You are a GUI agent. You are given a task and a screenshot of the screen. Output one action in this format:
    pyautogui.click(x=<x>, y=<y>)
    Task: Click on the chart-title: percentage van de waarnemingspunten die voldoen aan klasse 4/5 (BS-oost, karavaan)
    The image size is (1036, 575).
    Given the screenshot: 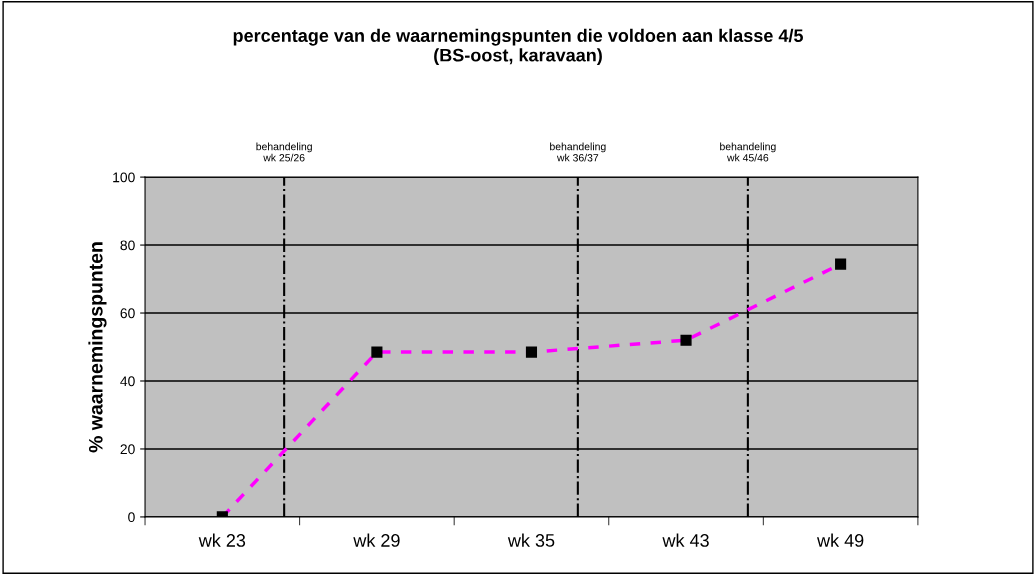 What is the action you would take?
    pyautogui.click(x=518, y=47)
    